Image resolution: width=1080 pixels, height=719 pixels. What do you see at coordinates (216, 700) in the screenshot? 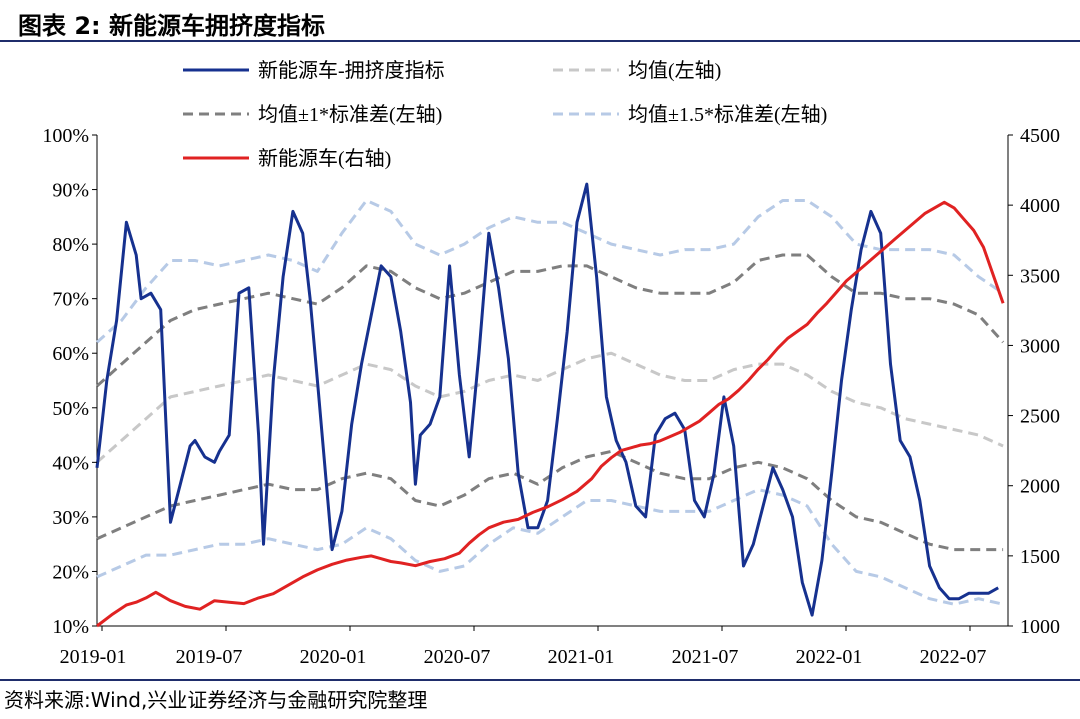
I see `source-note: 资料来源:Wind,兴业证券经济与金融研究院整理` at bounding box center [216, 700].